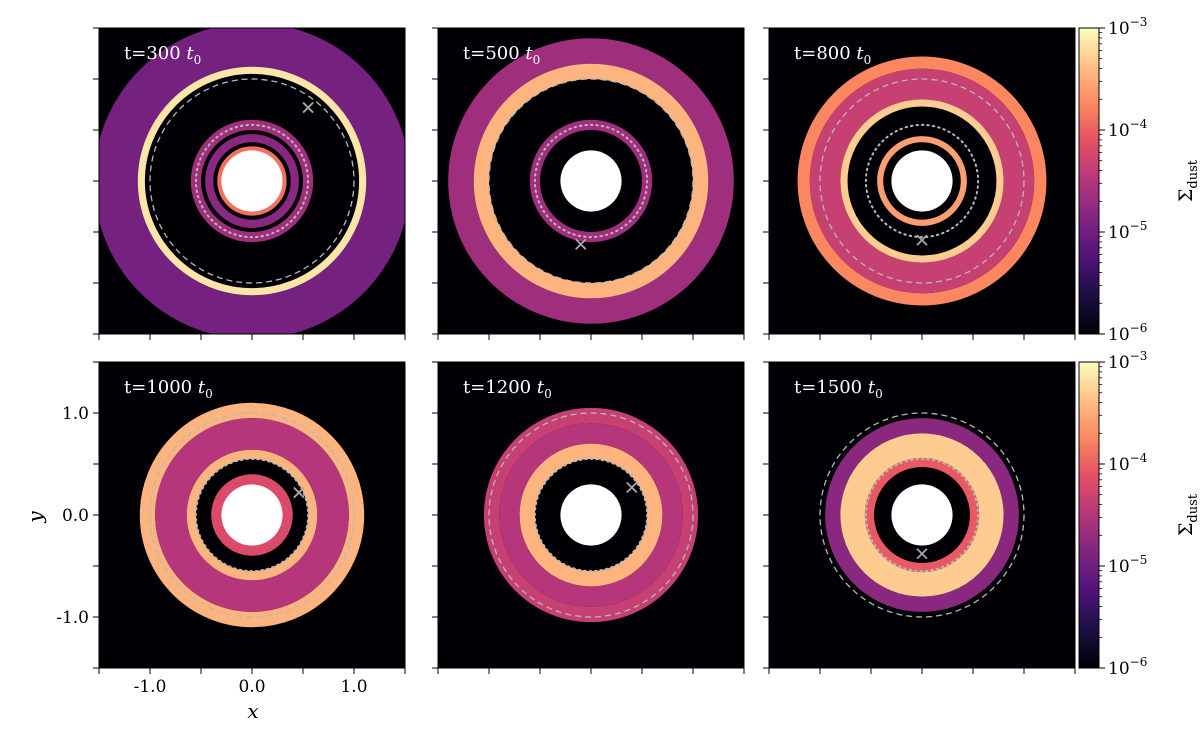 The height and width of the screenshot is (750, 1200). I want to click on panel-3: t=800 t0, so click(919, 183).